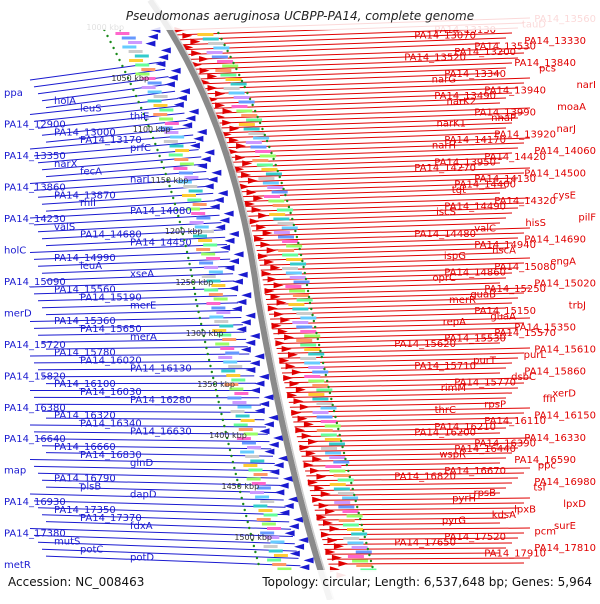  Describe the element at coordinates (143, 494) in the screenshot. I see `reverse-gene-label: dapD` at that location.